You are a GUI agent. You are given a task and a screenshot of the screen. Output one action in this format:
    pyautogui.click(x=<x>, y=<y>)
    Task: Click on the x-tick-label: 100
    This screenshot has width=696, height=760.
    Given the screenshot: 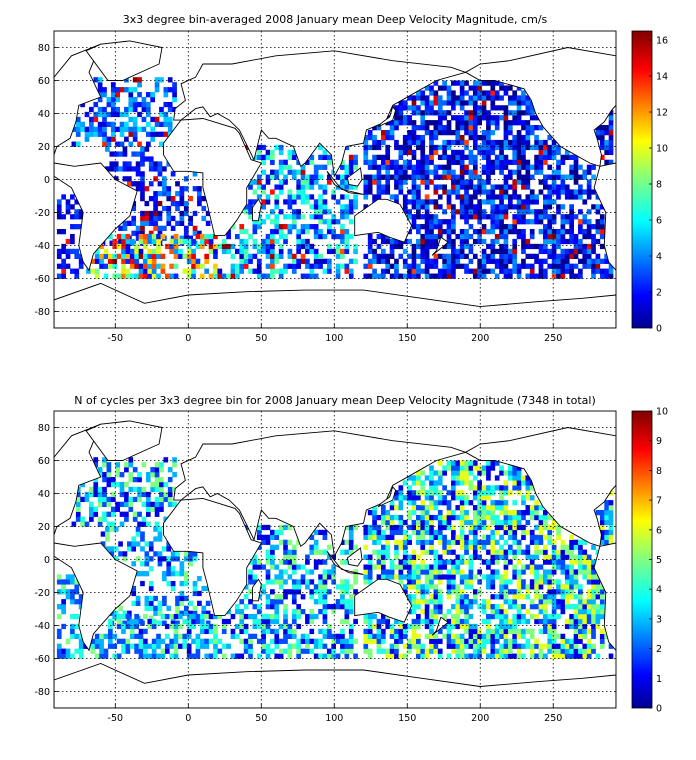 What is the action you would take?
    pyautogui.click(x=334, y=718)
    